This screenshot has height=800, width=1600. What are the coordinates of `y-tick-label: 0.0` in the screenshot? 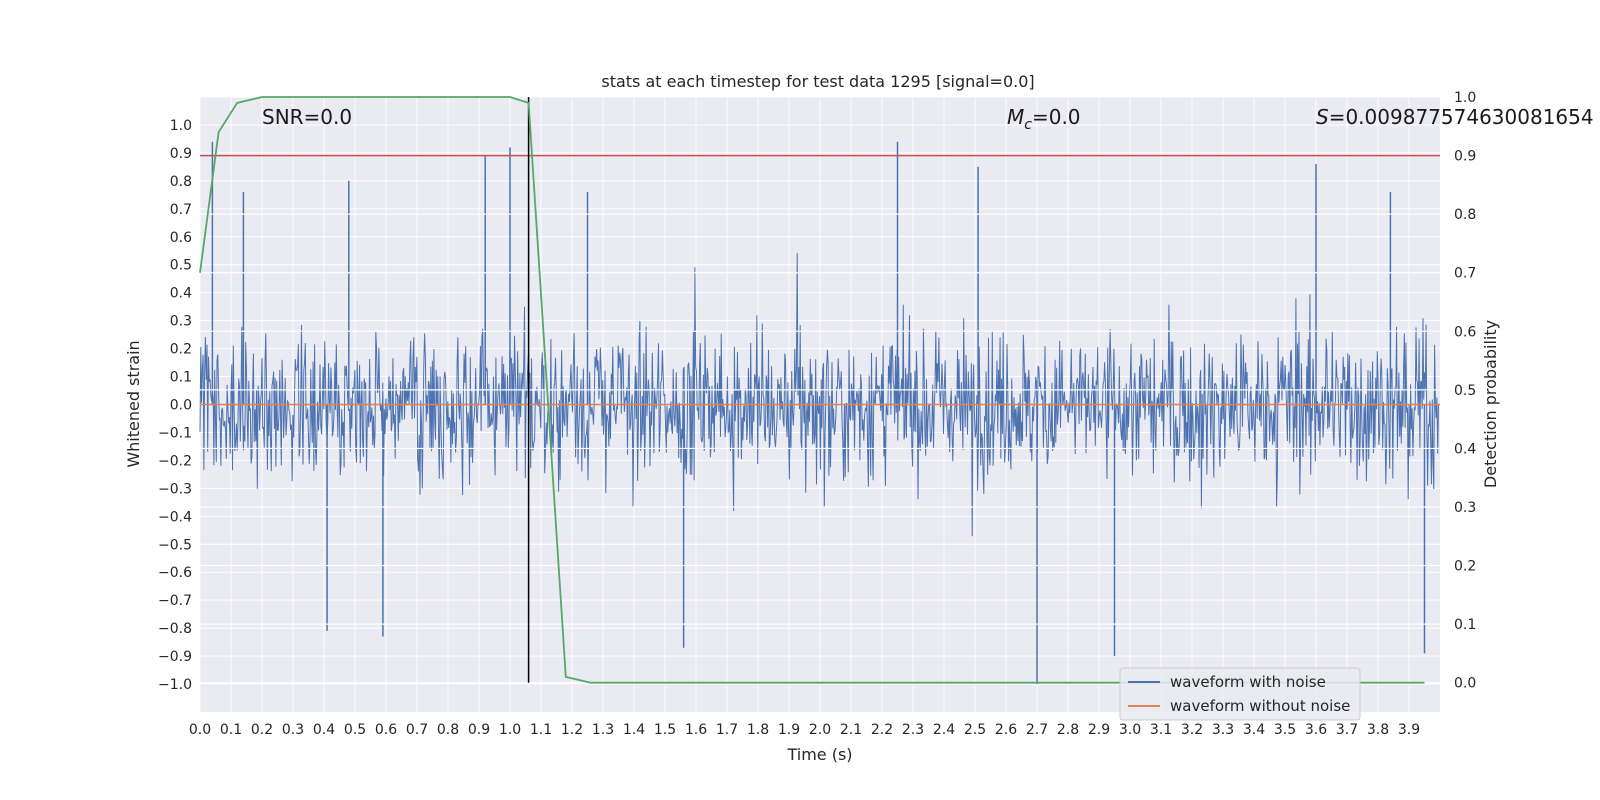 It's located at (181, 406).